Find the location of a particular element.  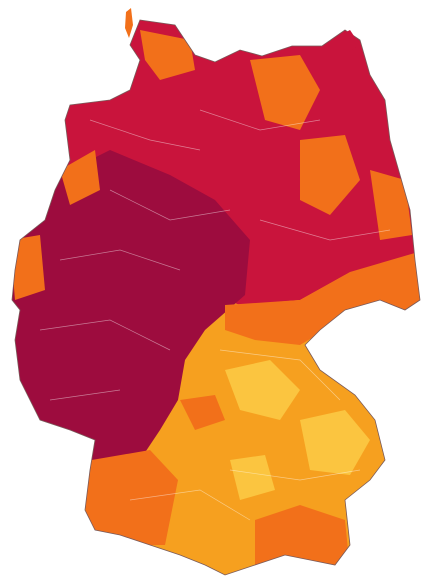

region-orange-east is located at coordinates (322, 297).